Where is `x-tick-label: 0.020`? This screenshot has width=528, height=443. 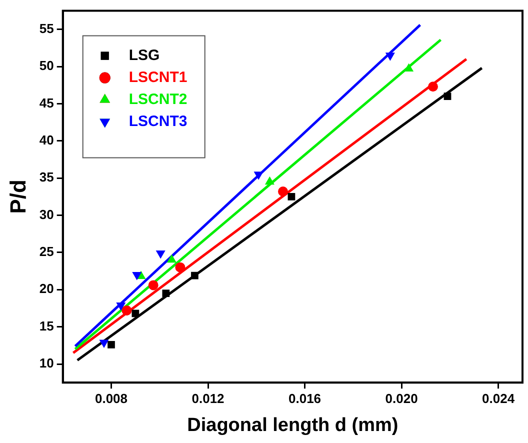
x-tick-label: 0.020 is located at coordinates (401, 398).